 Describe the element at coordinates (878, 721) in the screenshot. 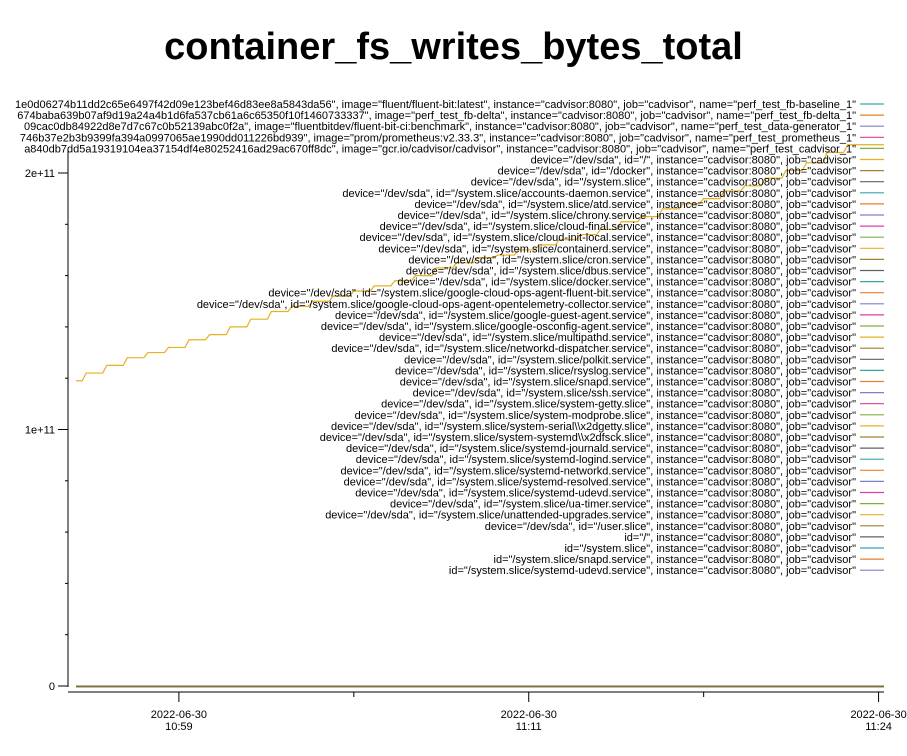

I see `x-tick-label: 2022-06-30 11:24` at that location.